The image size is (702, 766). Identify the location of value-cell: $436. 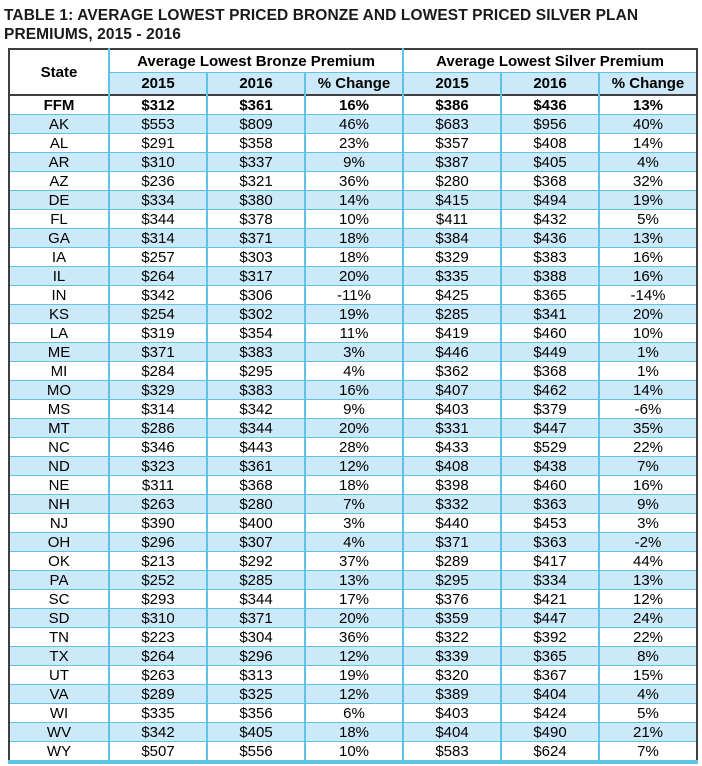
(550, 238).